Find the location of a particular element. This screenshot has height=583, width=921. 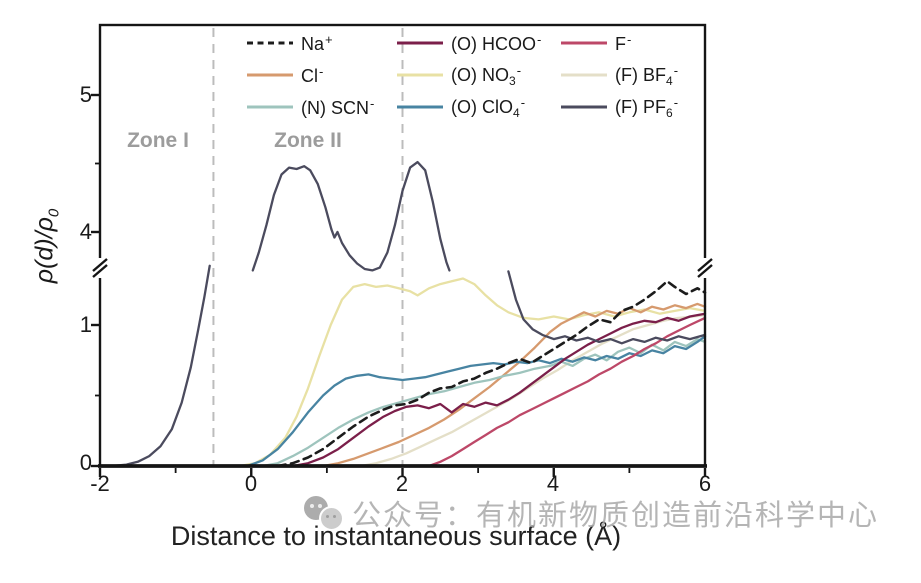

legend-item-pf6: (F) PF6- is located at coordinates (635, 107).